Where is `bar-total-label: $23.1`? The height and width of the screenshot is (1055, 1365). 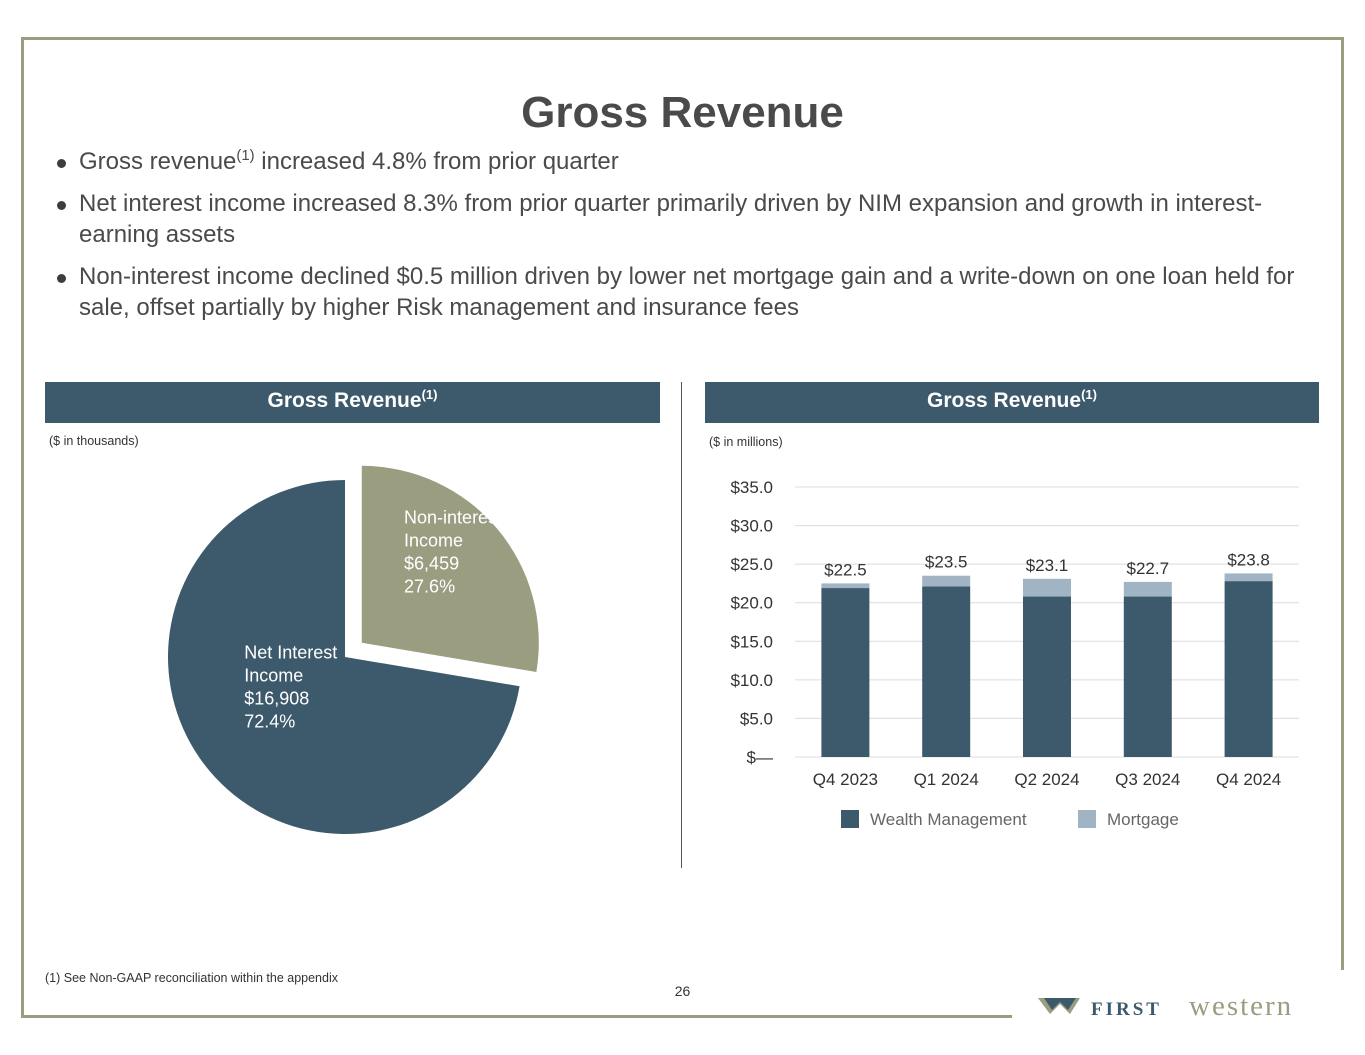 bar-total-label: $23.1 is located at coordinates (1047, 565).